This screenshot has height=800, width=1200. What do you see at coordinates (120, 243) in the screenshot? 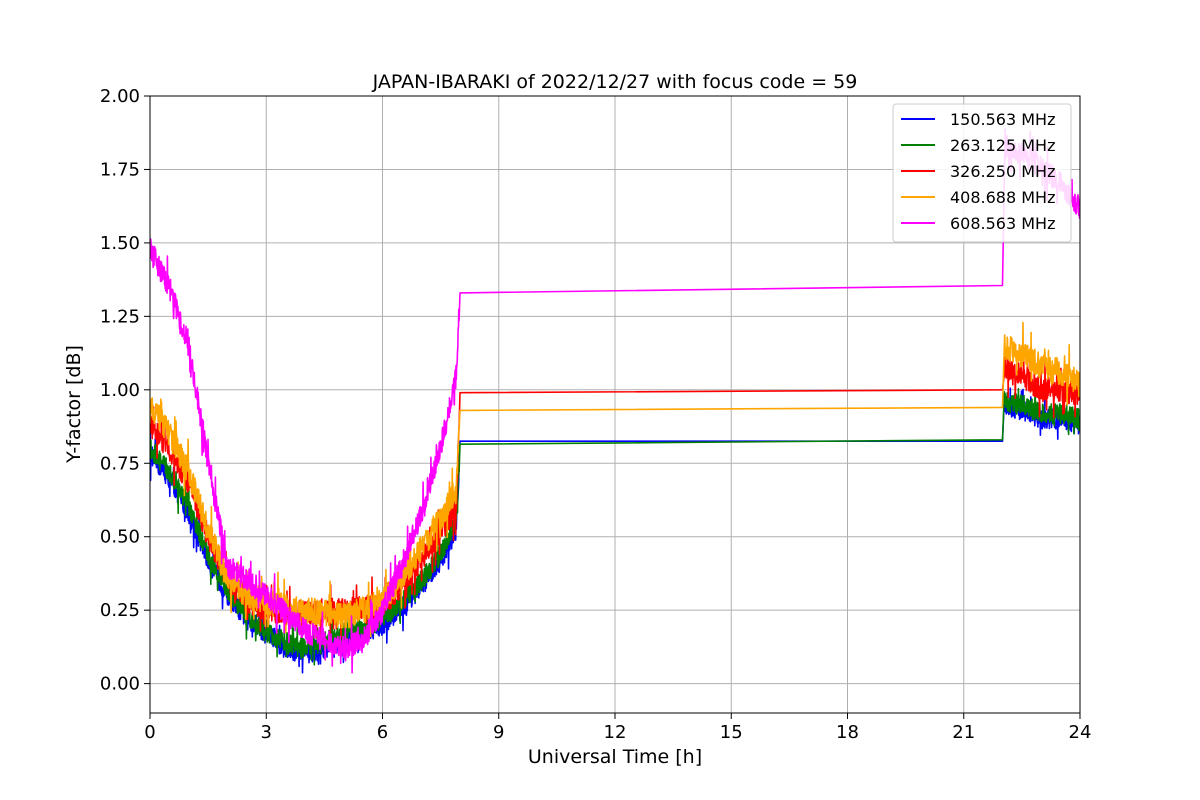
I see `y-tick-label: 1.50` at bounding box center [120, 243].